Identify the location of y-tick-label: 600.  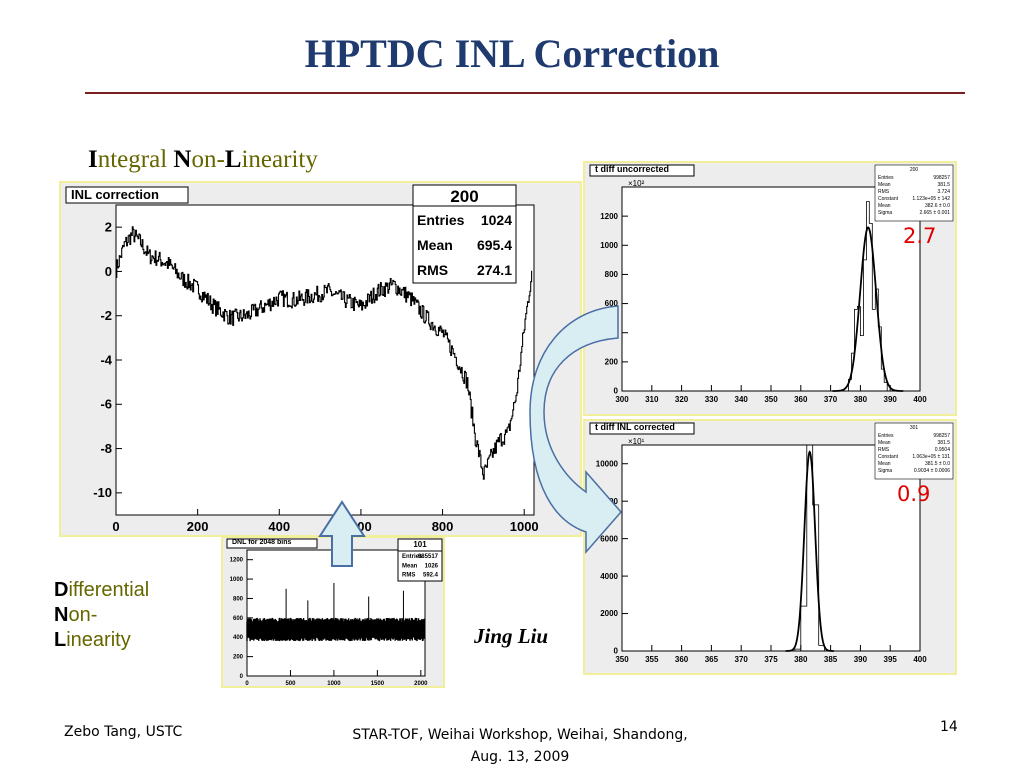
(238, 619).